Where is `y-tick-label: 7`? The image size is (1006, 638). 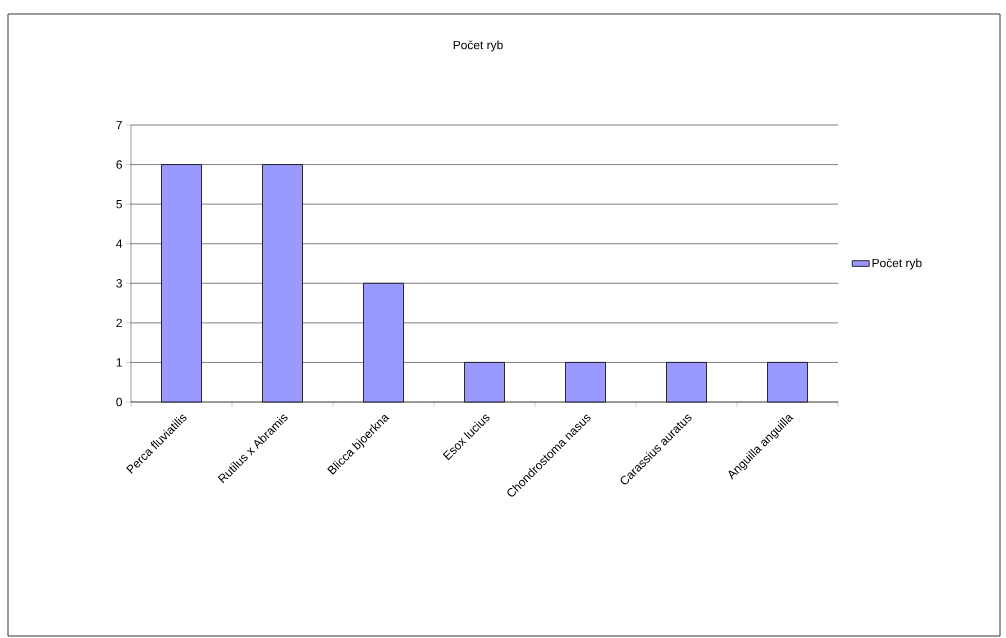
y-tick-label: 7 is located at coordinates (119, 125).